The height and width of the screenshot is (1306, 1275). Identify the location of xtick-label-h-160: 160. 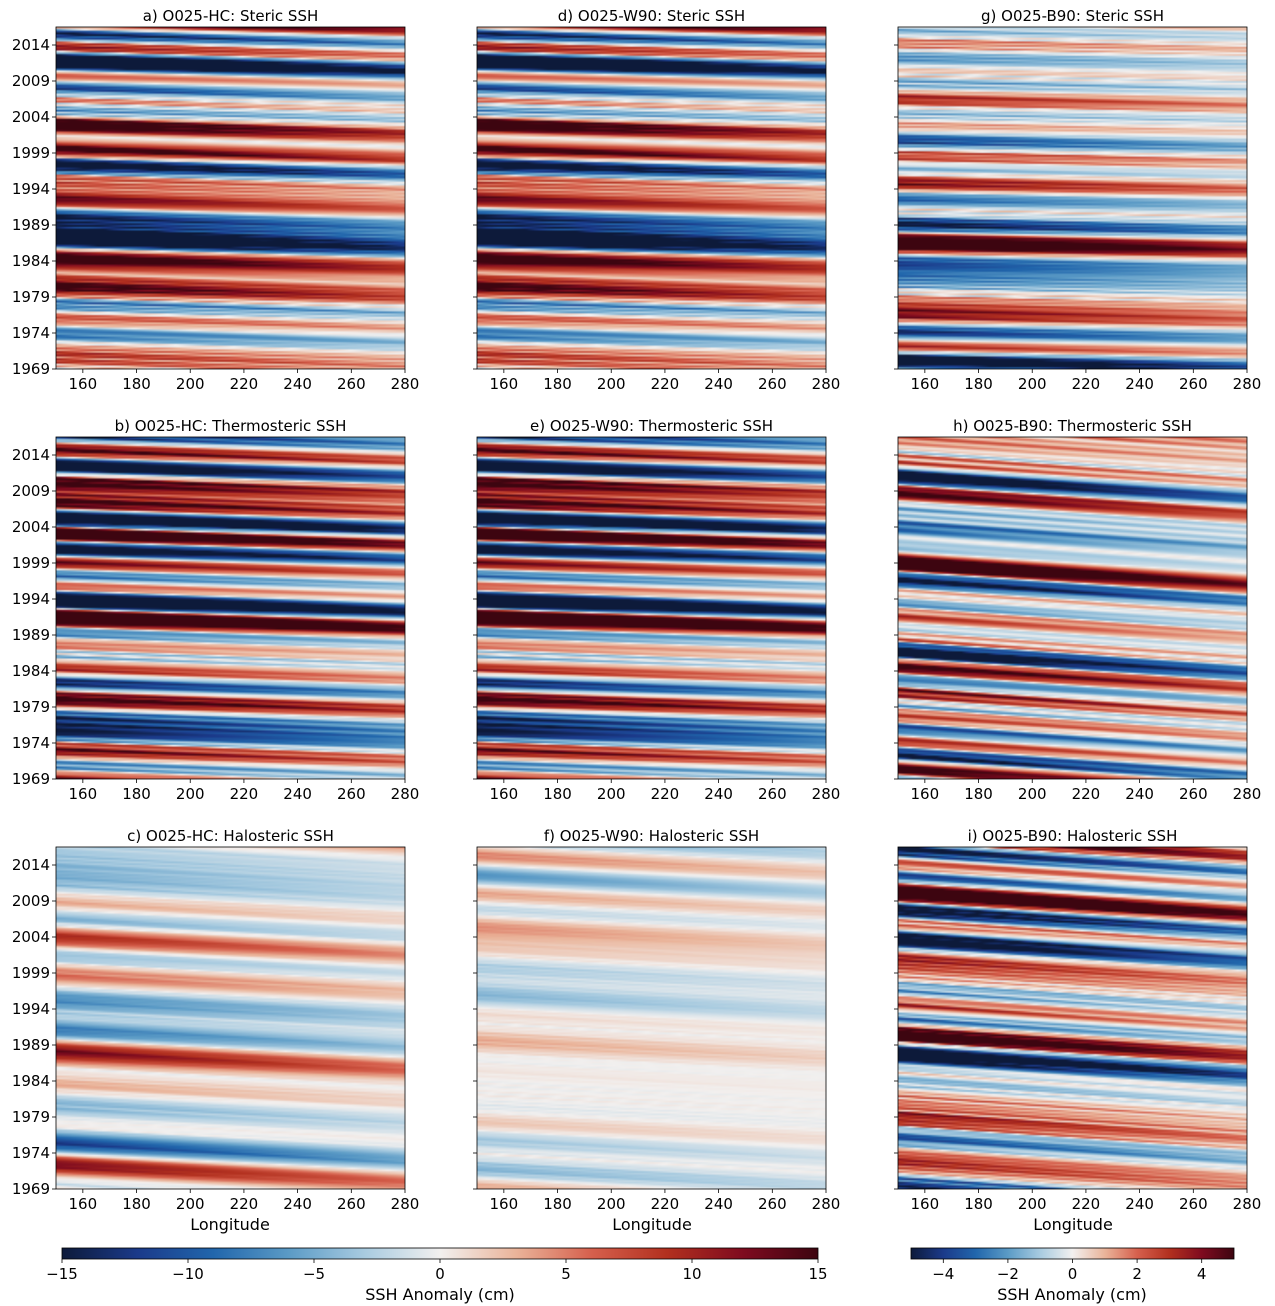
(925, 794).